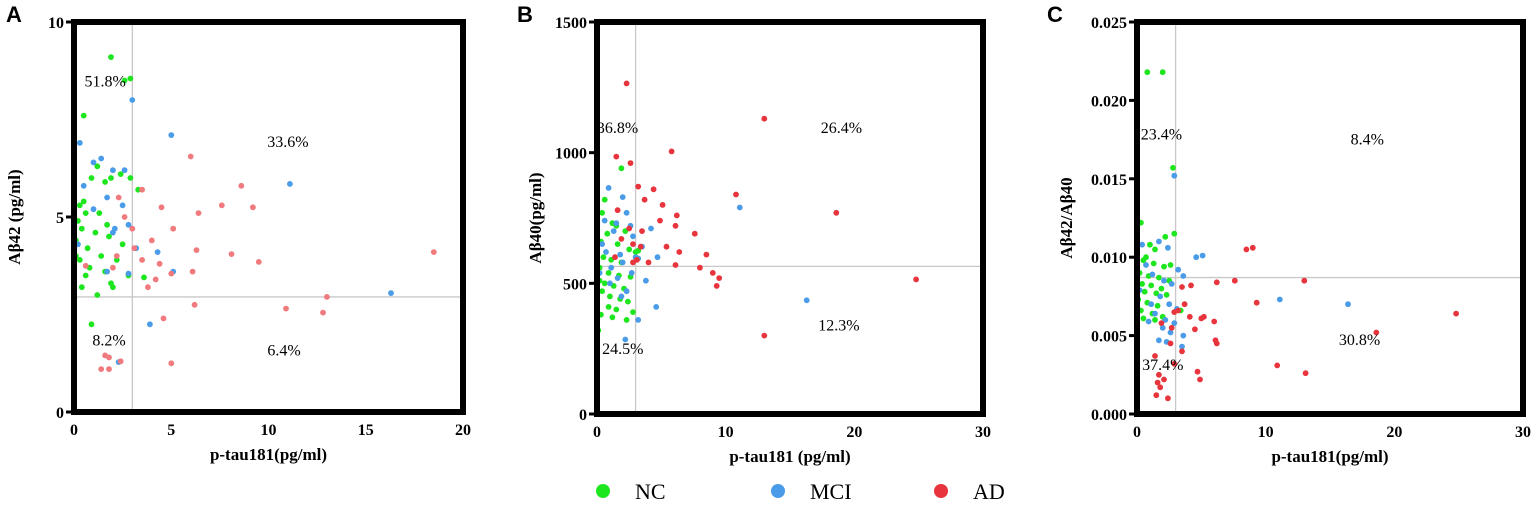 This screenshot has width=1535, height=505. I want to click on quadrant-percent-label: 51.8%, so click(104, 81).